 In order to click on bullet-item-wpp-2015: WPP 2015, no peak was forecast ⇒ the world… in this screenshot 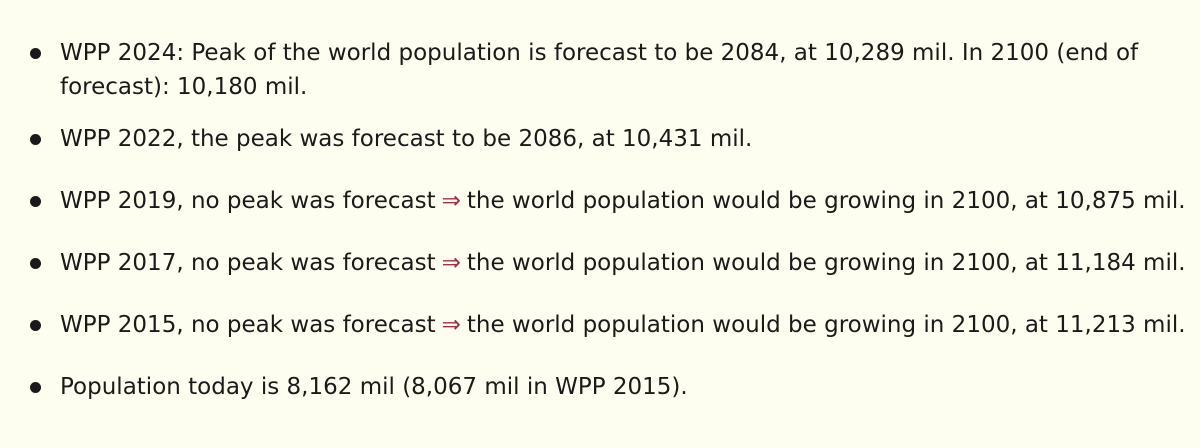, I will do `click(607, 325)`.